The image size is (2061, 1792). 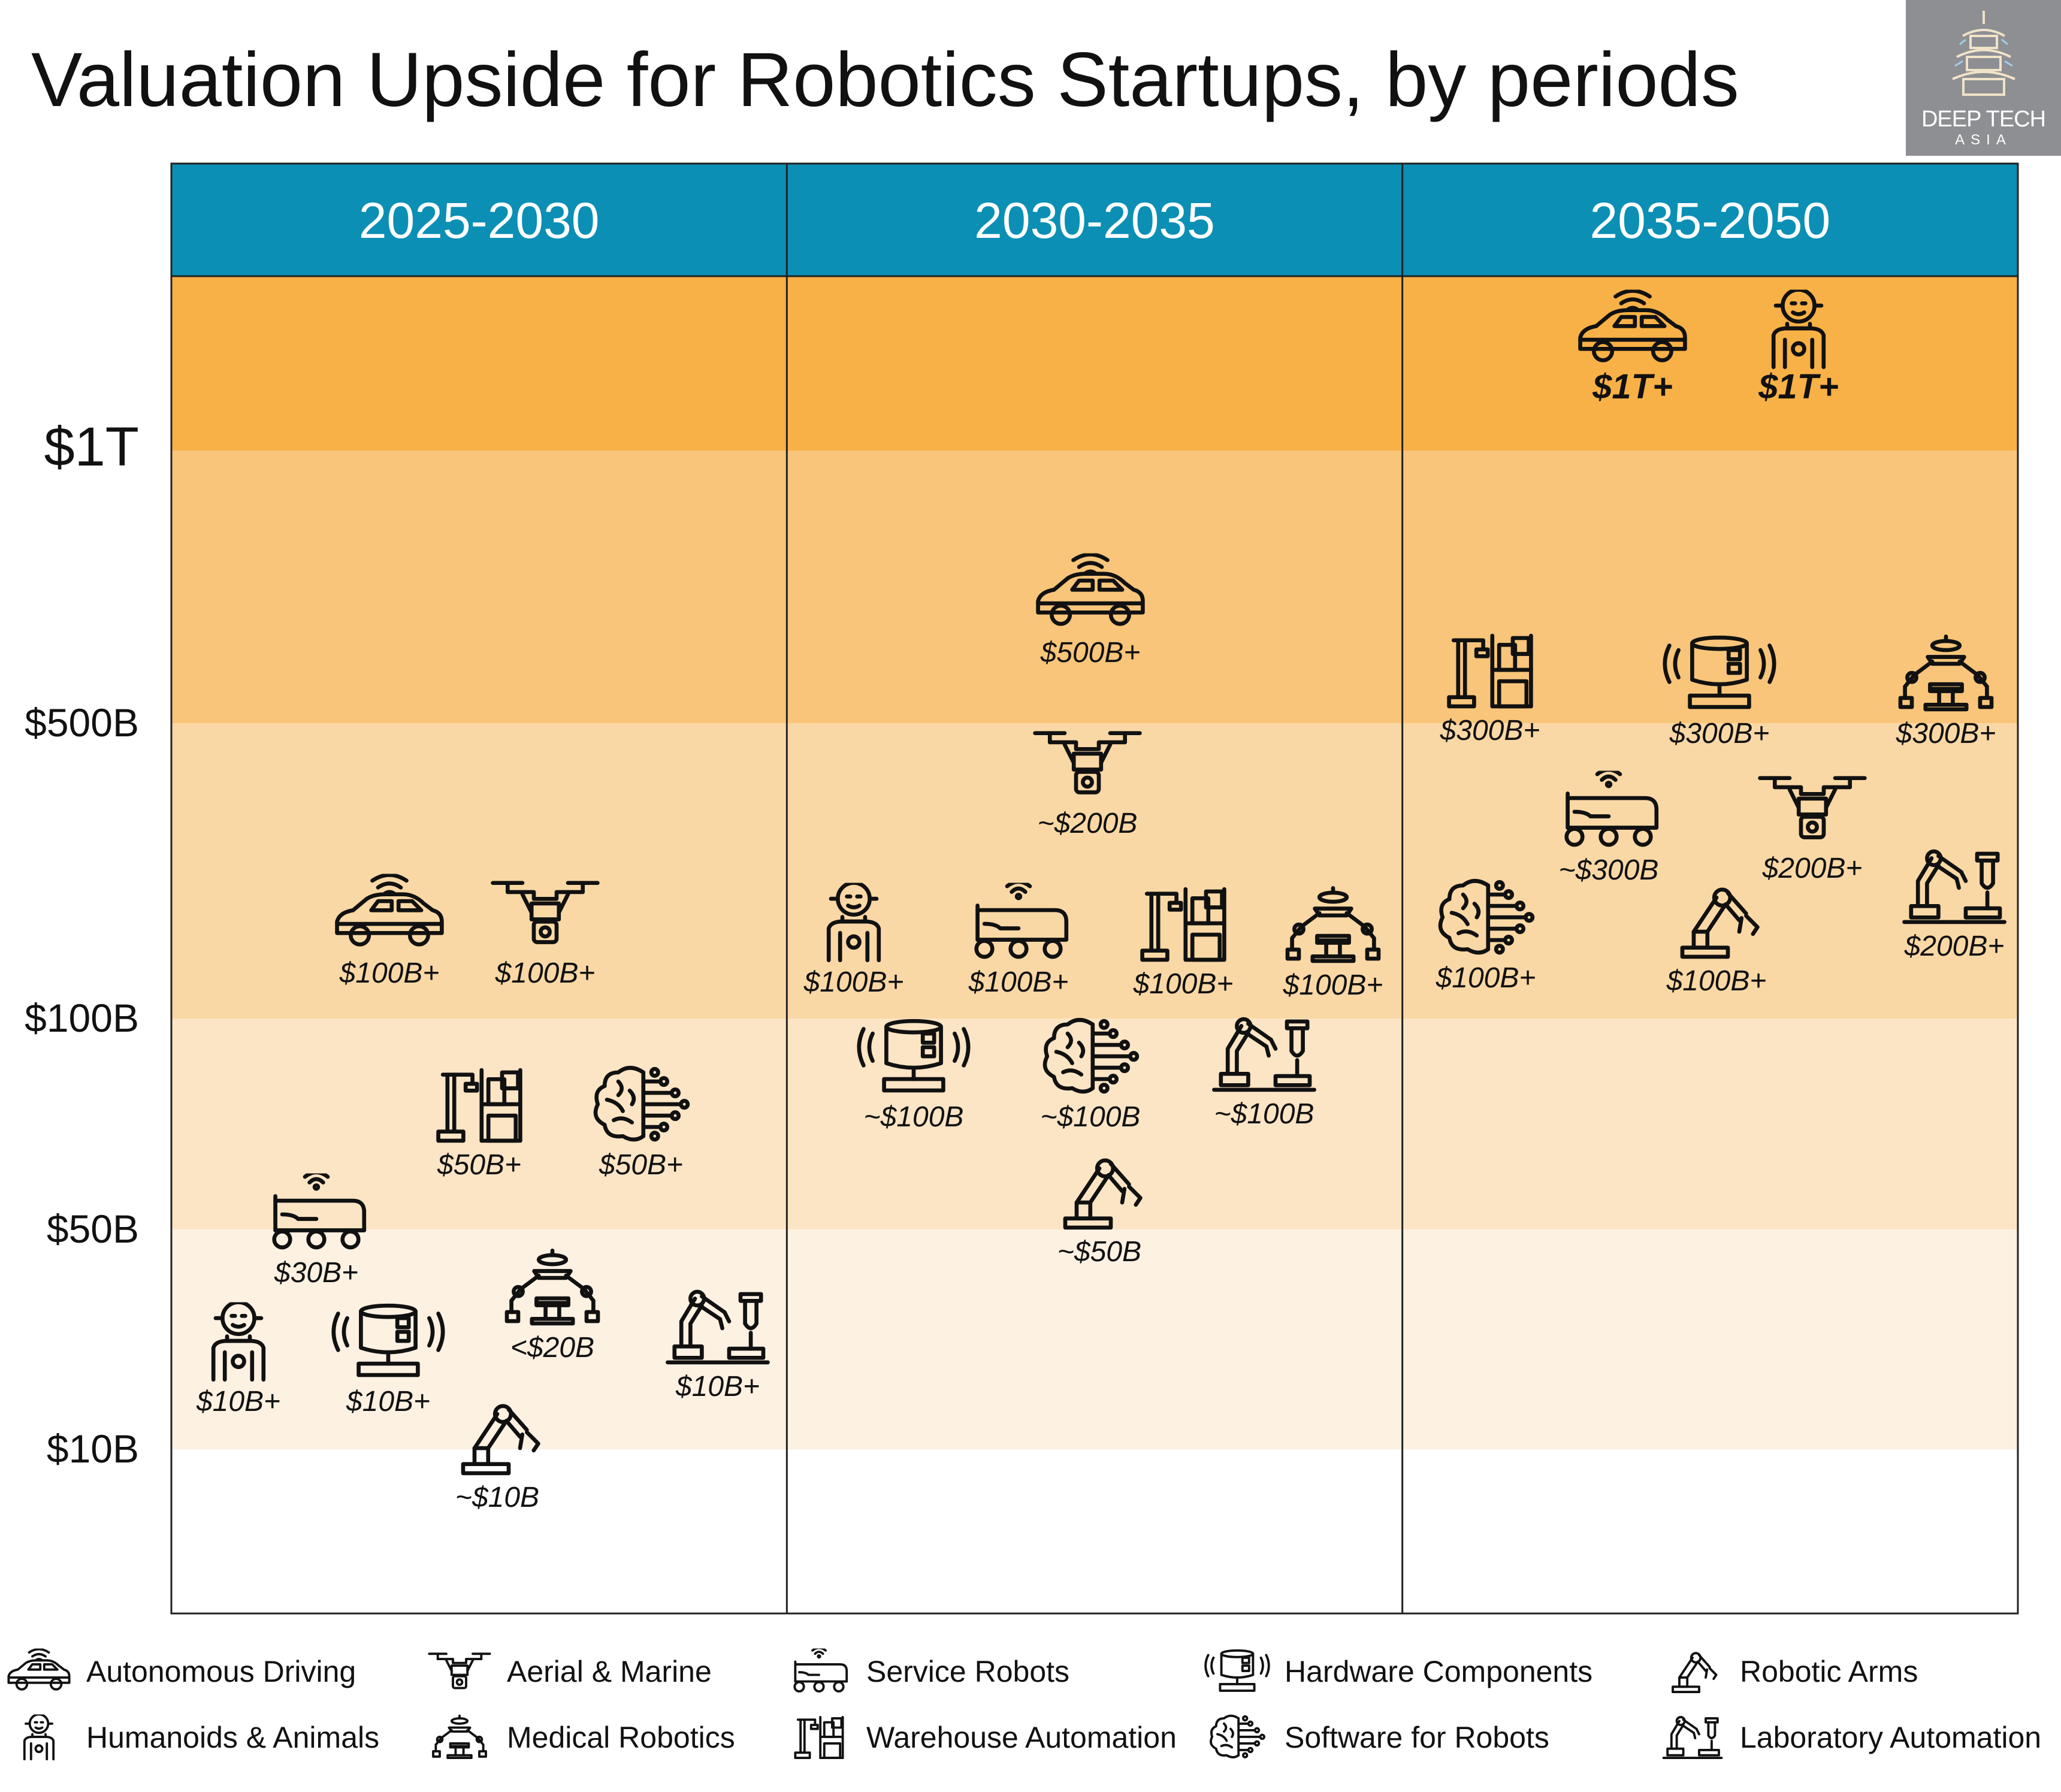 What do you see at coordinates (1099, 1252) in the screenshot?
I see `data-label: ~$50B` at bounding box center [1099, 1252].